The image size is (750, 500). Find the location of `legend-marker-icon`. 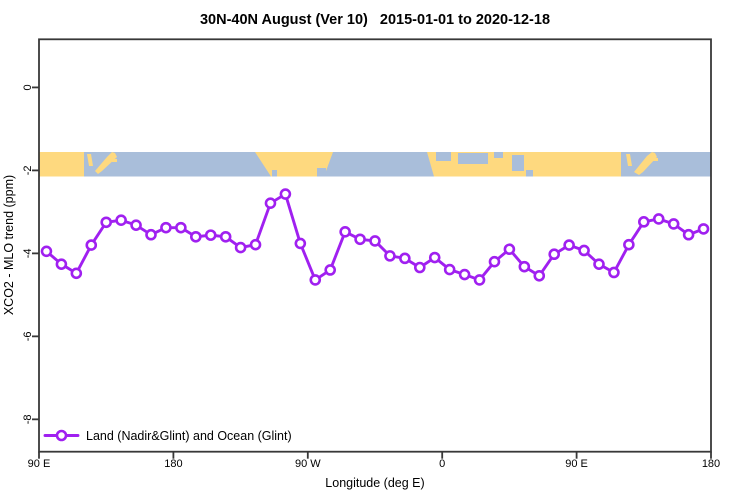

legend-marker-icon is located at coordinates (61, 435).